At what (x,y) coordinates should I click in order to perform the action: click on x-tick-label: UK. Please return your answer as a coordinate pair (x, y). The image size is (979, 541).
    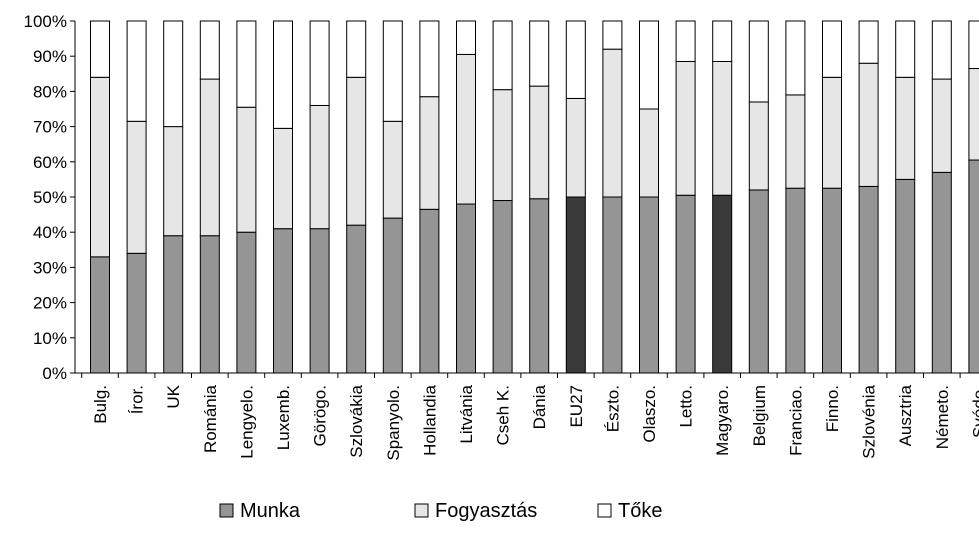
    Looking at the image, I should click on (173, 396).